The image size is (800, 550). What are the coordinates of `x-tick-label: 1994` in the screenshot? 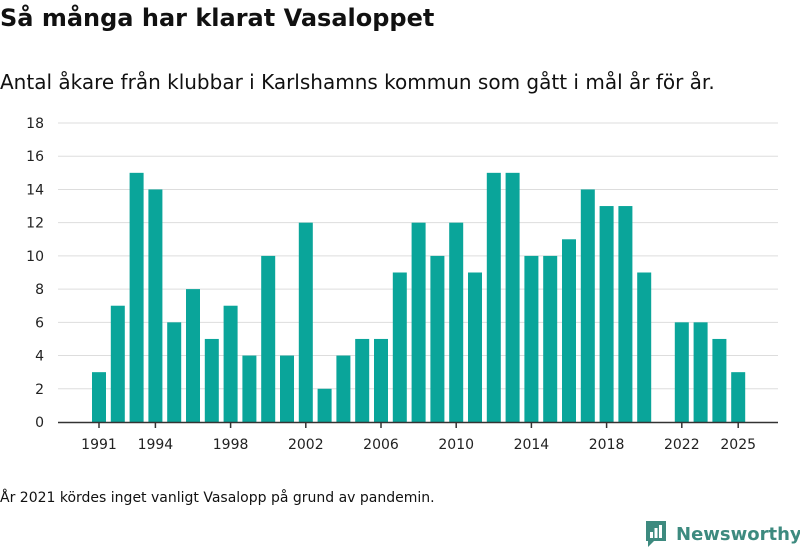 It's located at (156, 445).